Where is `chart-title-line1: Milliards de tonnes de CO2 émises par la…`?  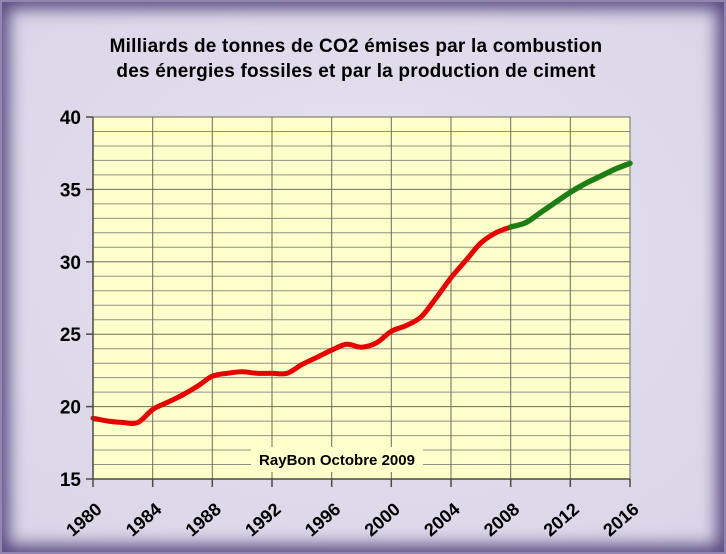 chart-title-line1: Milliards de tonnes de CO2 émises par la… is located at coordinates (356, 46).